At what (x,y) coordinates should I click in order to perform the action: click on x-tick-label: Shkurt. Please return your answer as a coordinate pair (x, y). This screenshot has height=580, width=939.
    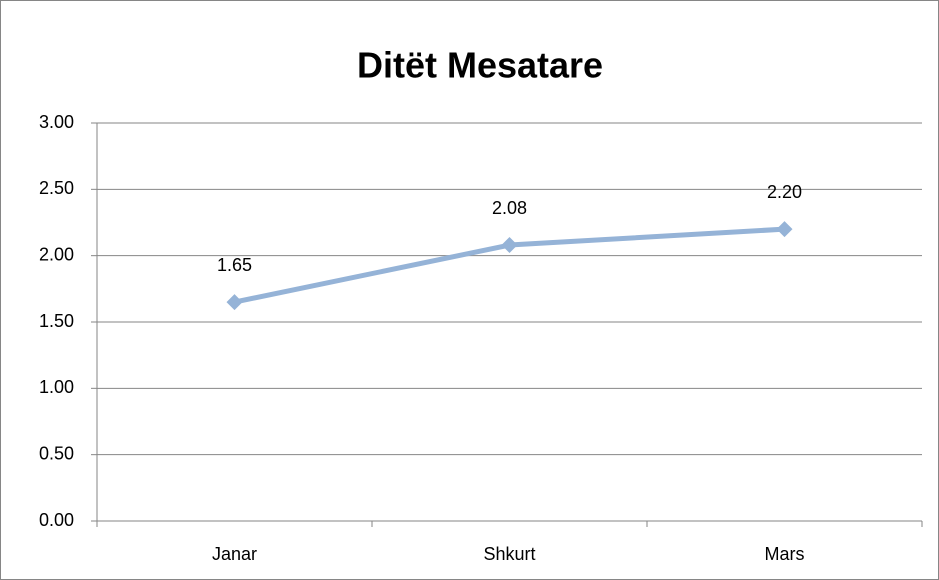
    Looking at the image, I should click on (509, 554).